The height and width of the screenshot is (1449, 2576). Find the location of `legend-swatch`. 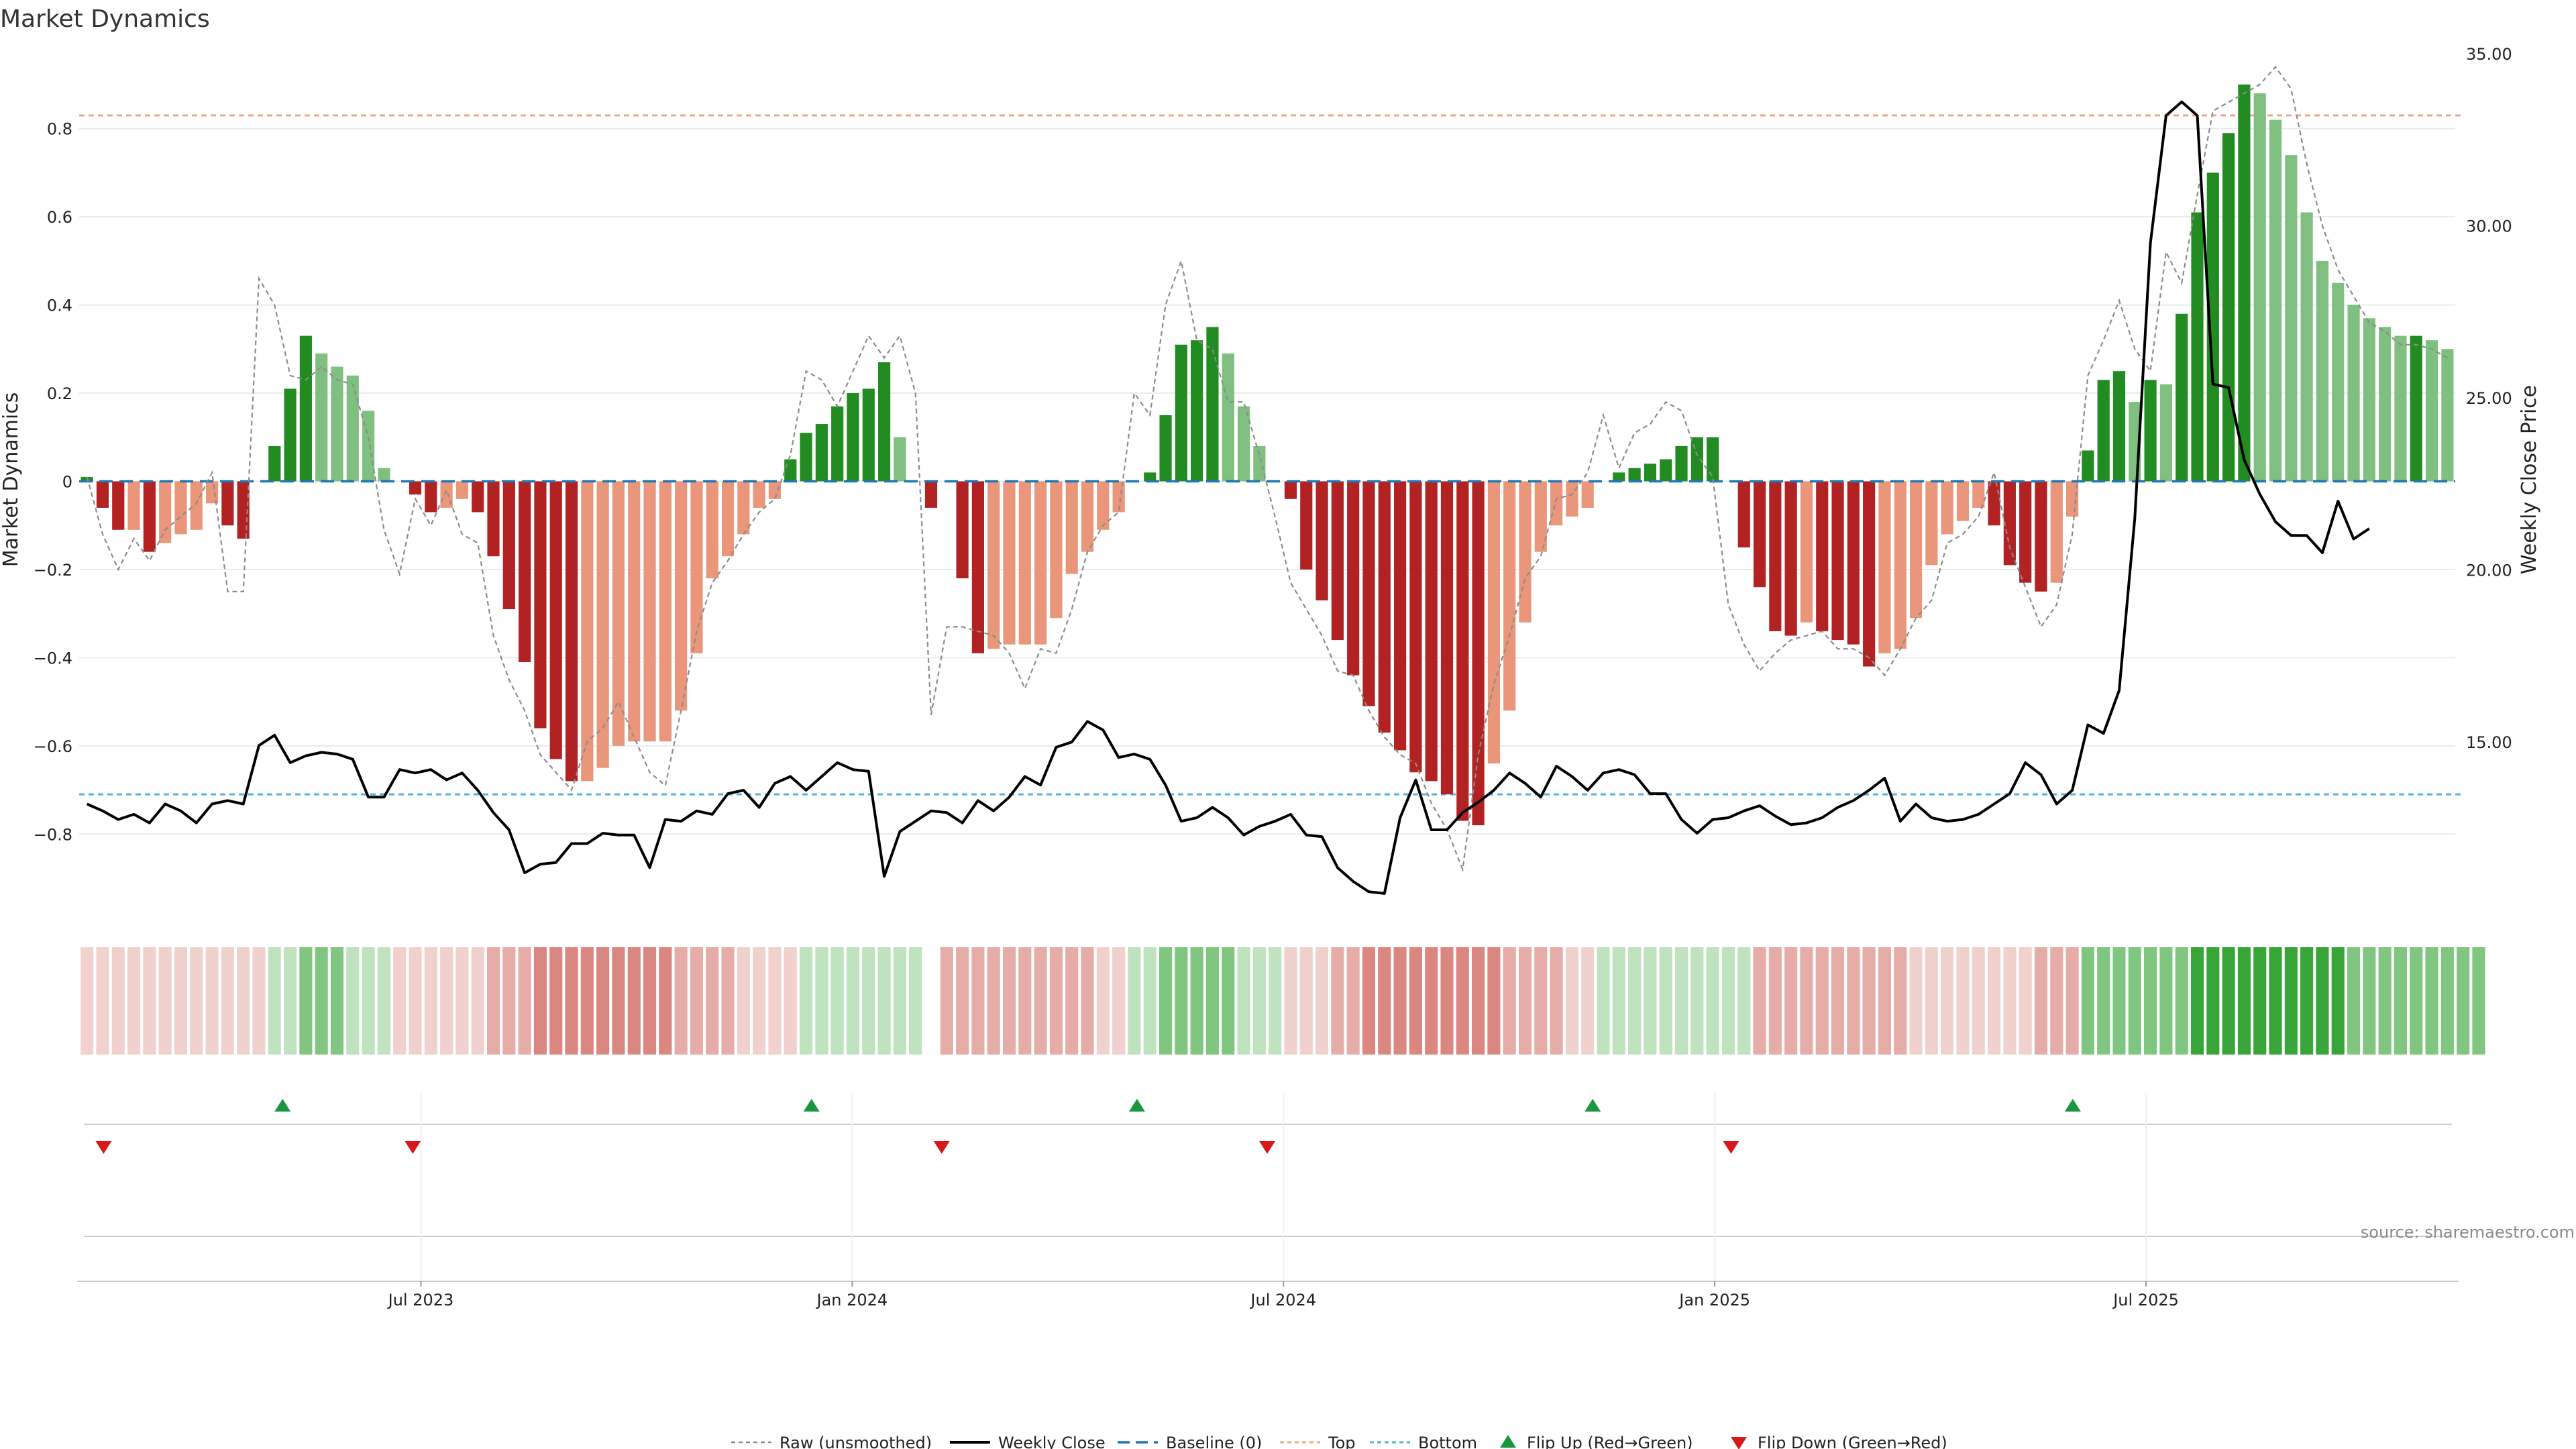

legend-swatch is located at coordinates (1508, 1441).